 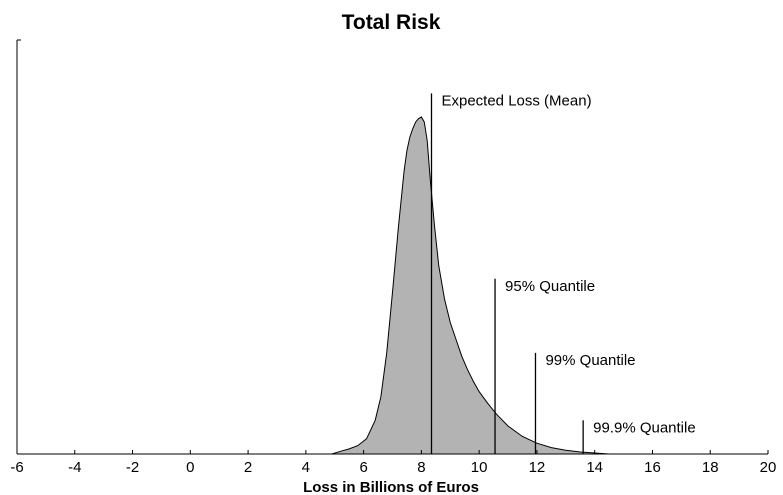 I want to click on annotation-label-3: 99% Quantile, so click(x=590, y=360).